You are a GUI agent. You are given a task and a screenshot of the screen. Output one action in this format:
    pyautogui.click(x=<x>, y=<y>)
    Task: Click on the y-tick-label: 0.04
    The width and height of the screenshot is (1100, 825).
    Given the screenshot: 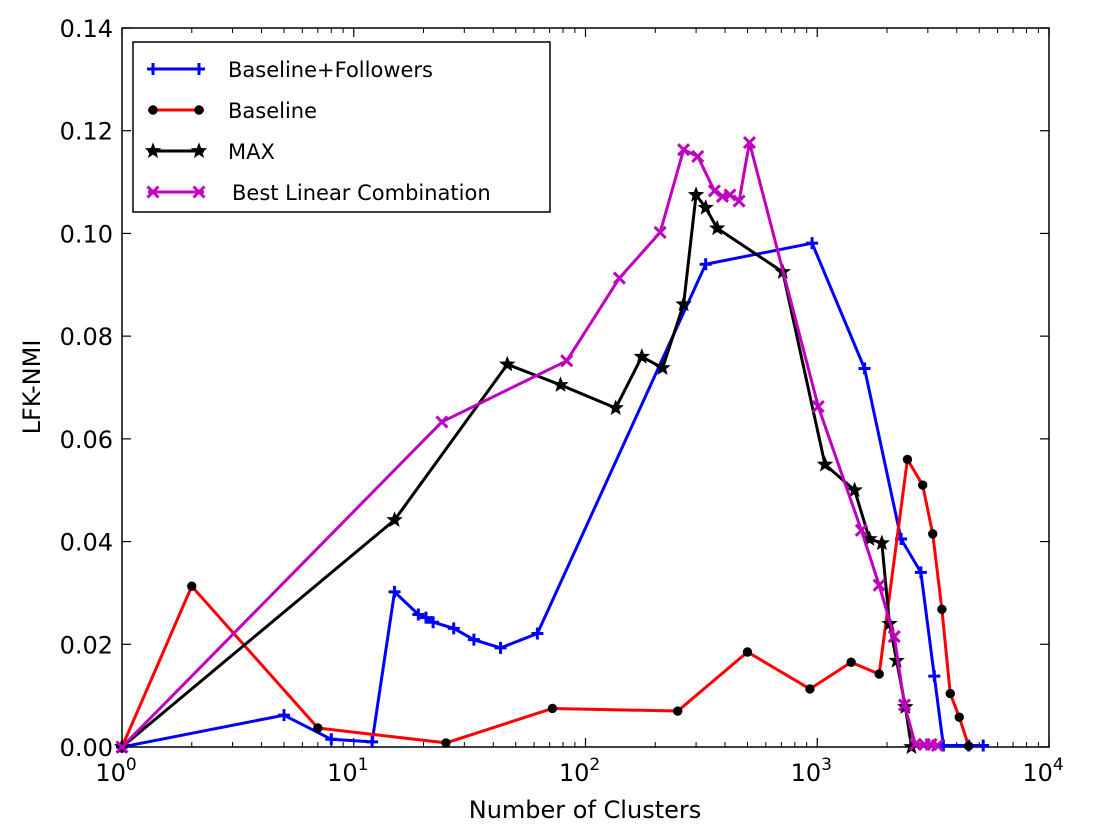 What is the action you would take?
    pyautogui.click(x=86, y=543)
    